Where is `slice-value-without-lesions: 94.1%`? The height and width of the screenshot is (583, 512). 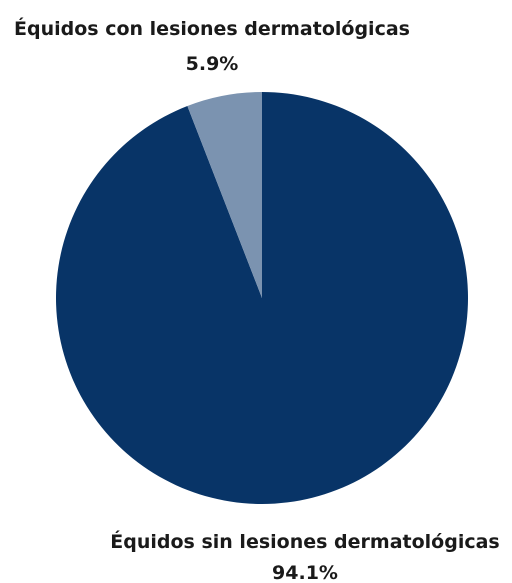
slice-value-without-lesions: 94.1% is located at coordinates (305, 572).